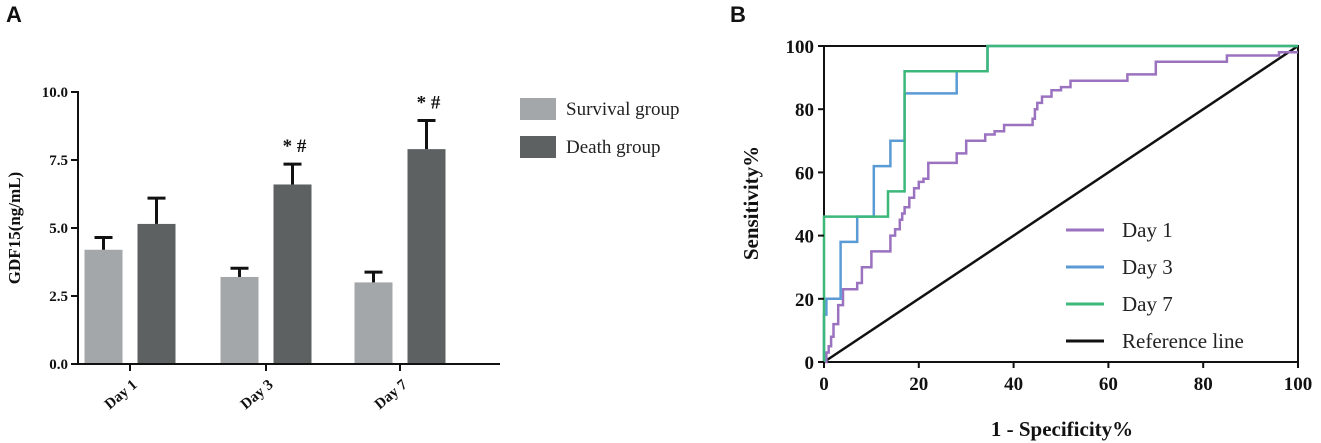 This screenshot has height=443, width=1321. I want to click on legend-label: Day 3, so click(1147, 267).